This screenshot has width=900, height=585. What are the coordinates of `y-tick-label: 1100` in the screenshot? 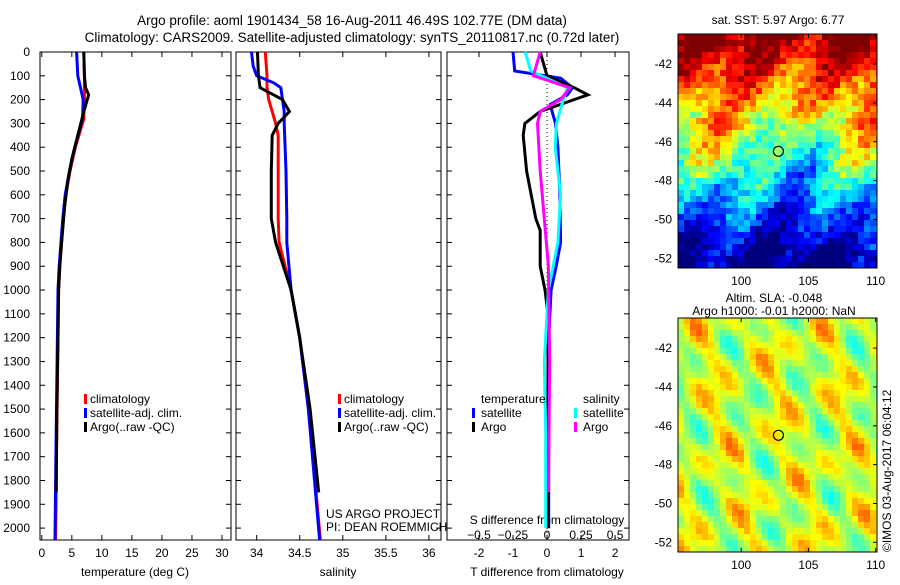 It's located at (17, 314).